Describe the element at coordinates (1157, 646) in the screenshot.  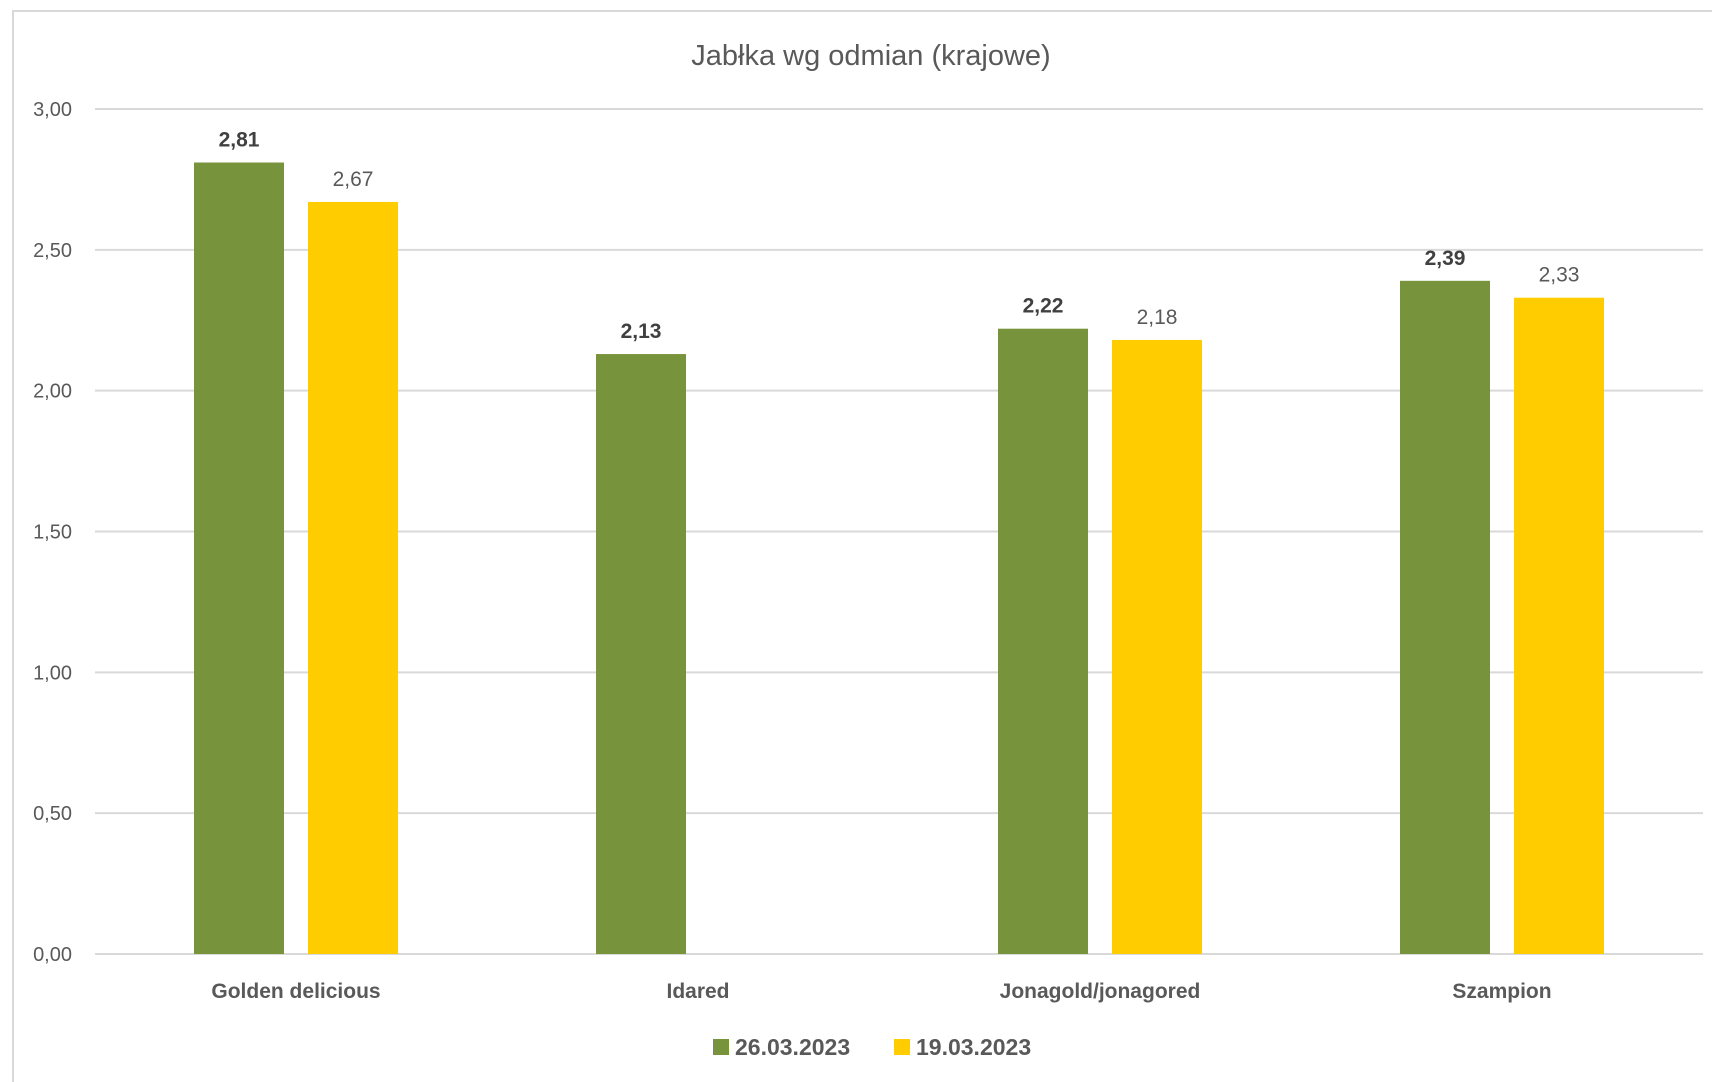
I see `bar-19.03.2023-Jonagold/jonagored` at that location.